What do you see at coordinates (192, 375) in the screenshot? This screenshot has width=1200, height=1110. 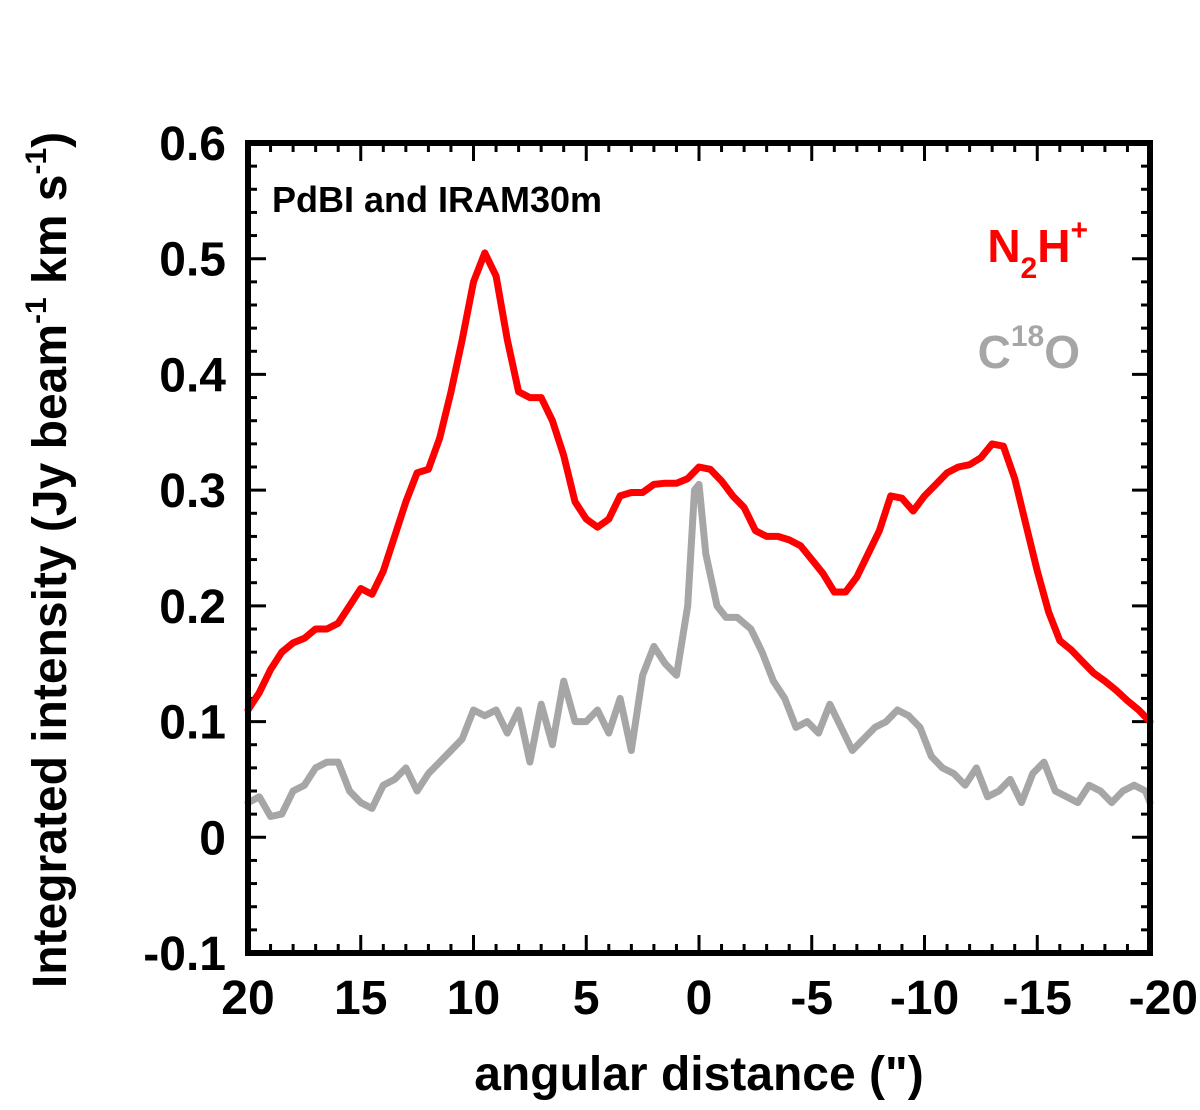 I see `y-tick-label: 0.4` at bounding box center [192, 375].